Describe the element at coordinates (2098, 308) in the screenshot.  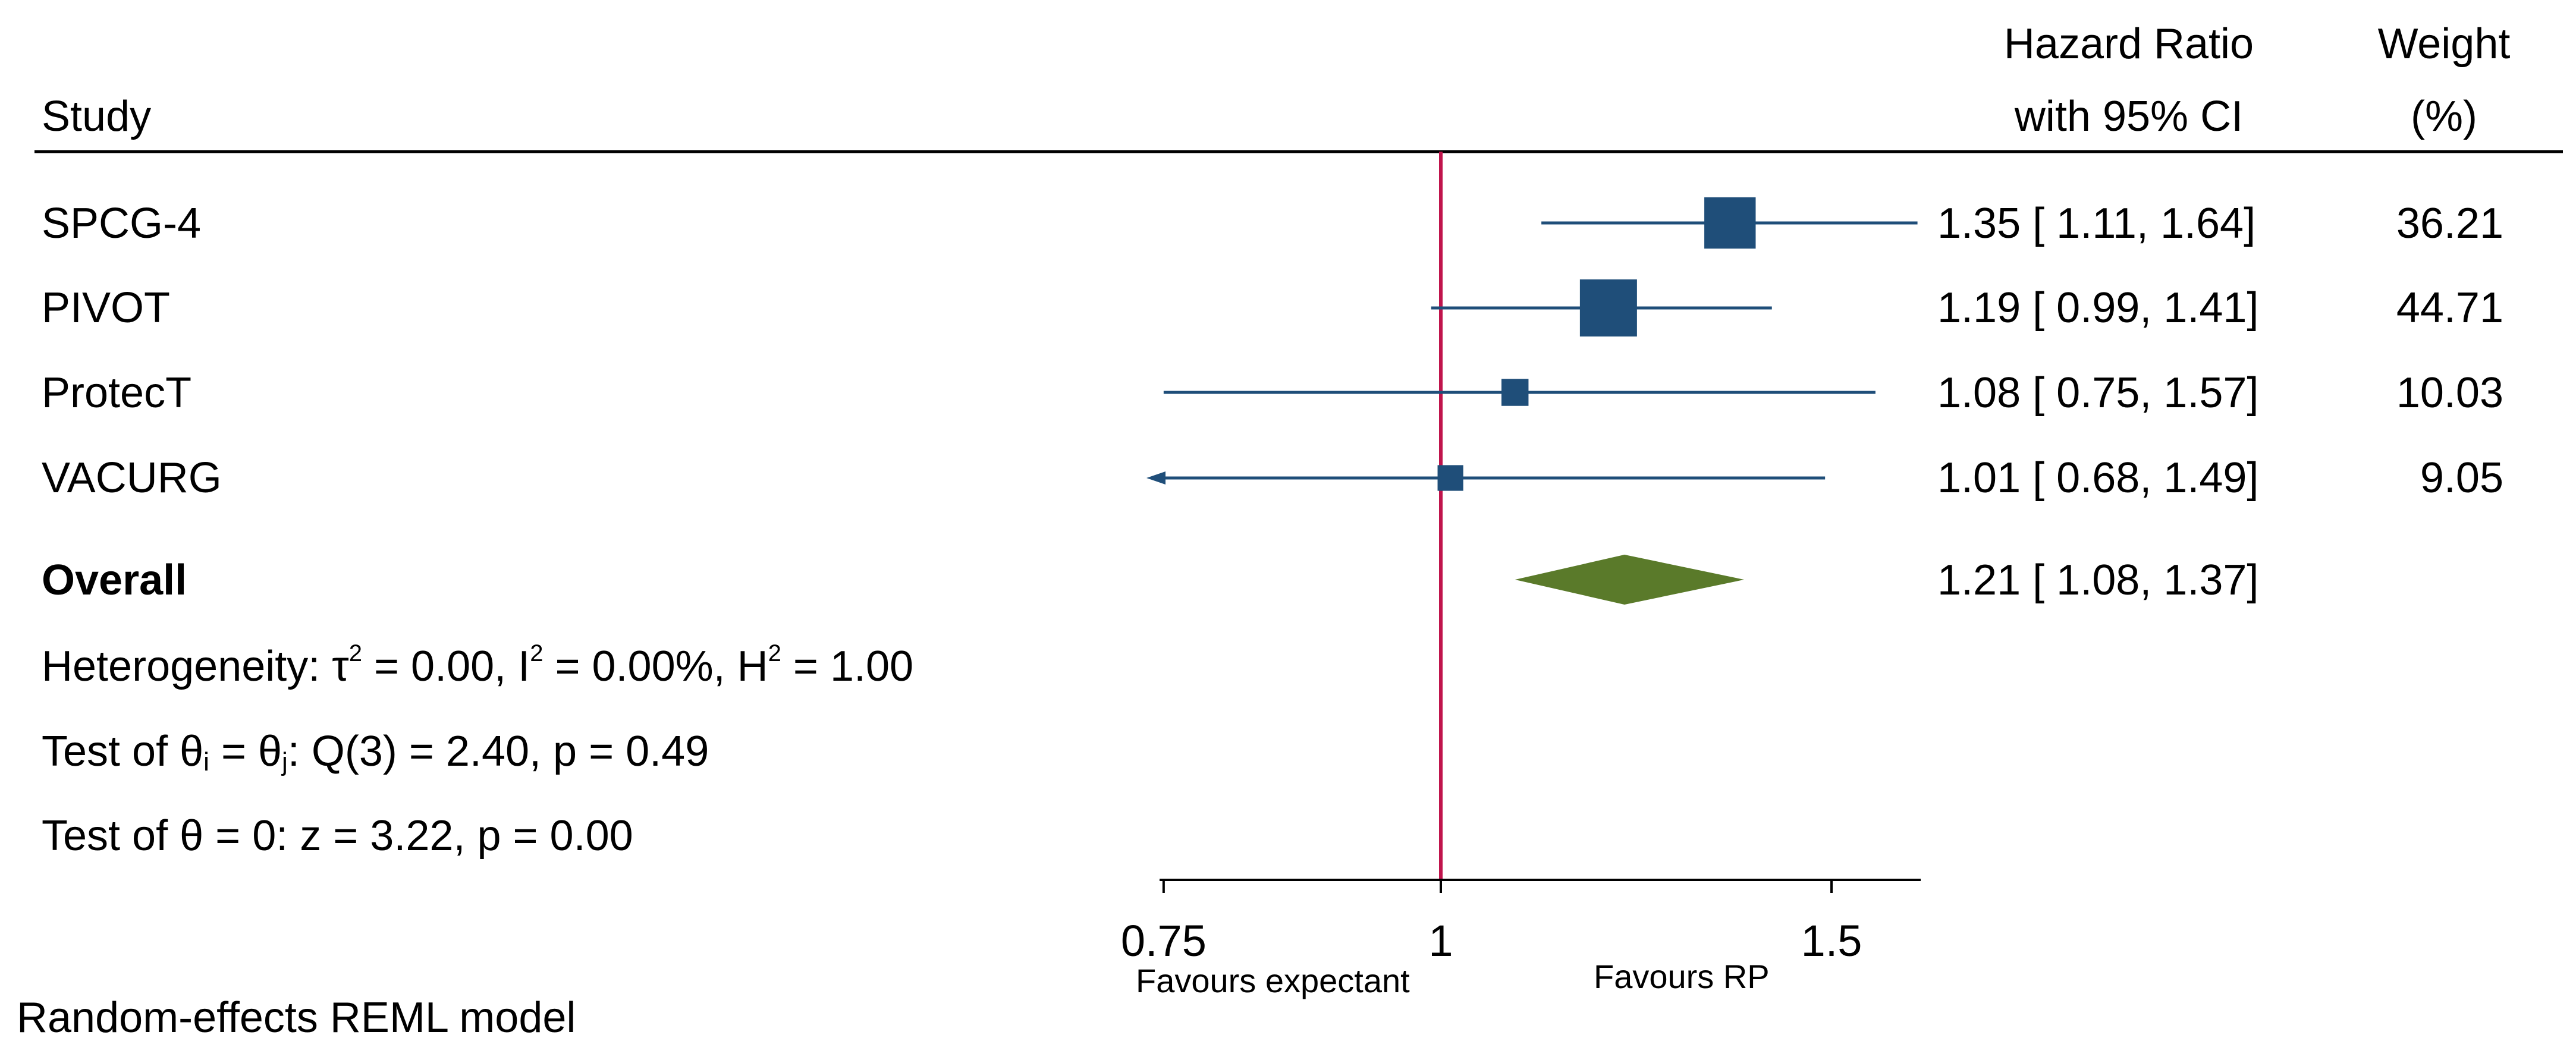
I see `study-hr-ci: 1.19 [ 0.99, 1.41]` at that location.